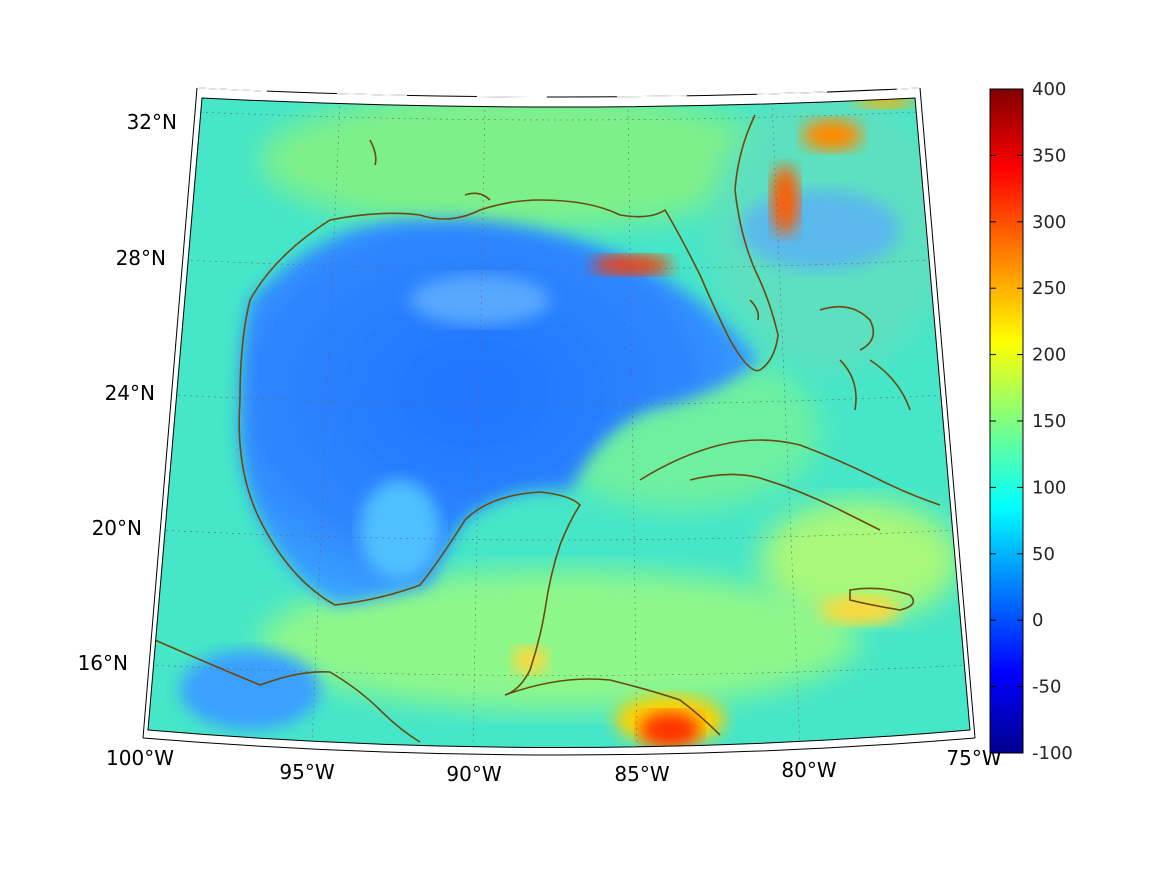  What do you see at coordinates (808, 770) in the screenshot?
I see `lon-label-80w: 80°W` at bounding box center [808, 770].